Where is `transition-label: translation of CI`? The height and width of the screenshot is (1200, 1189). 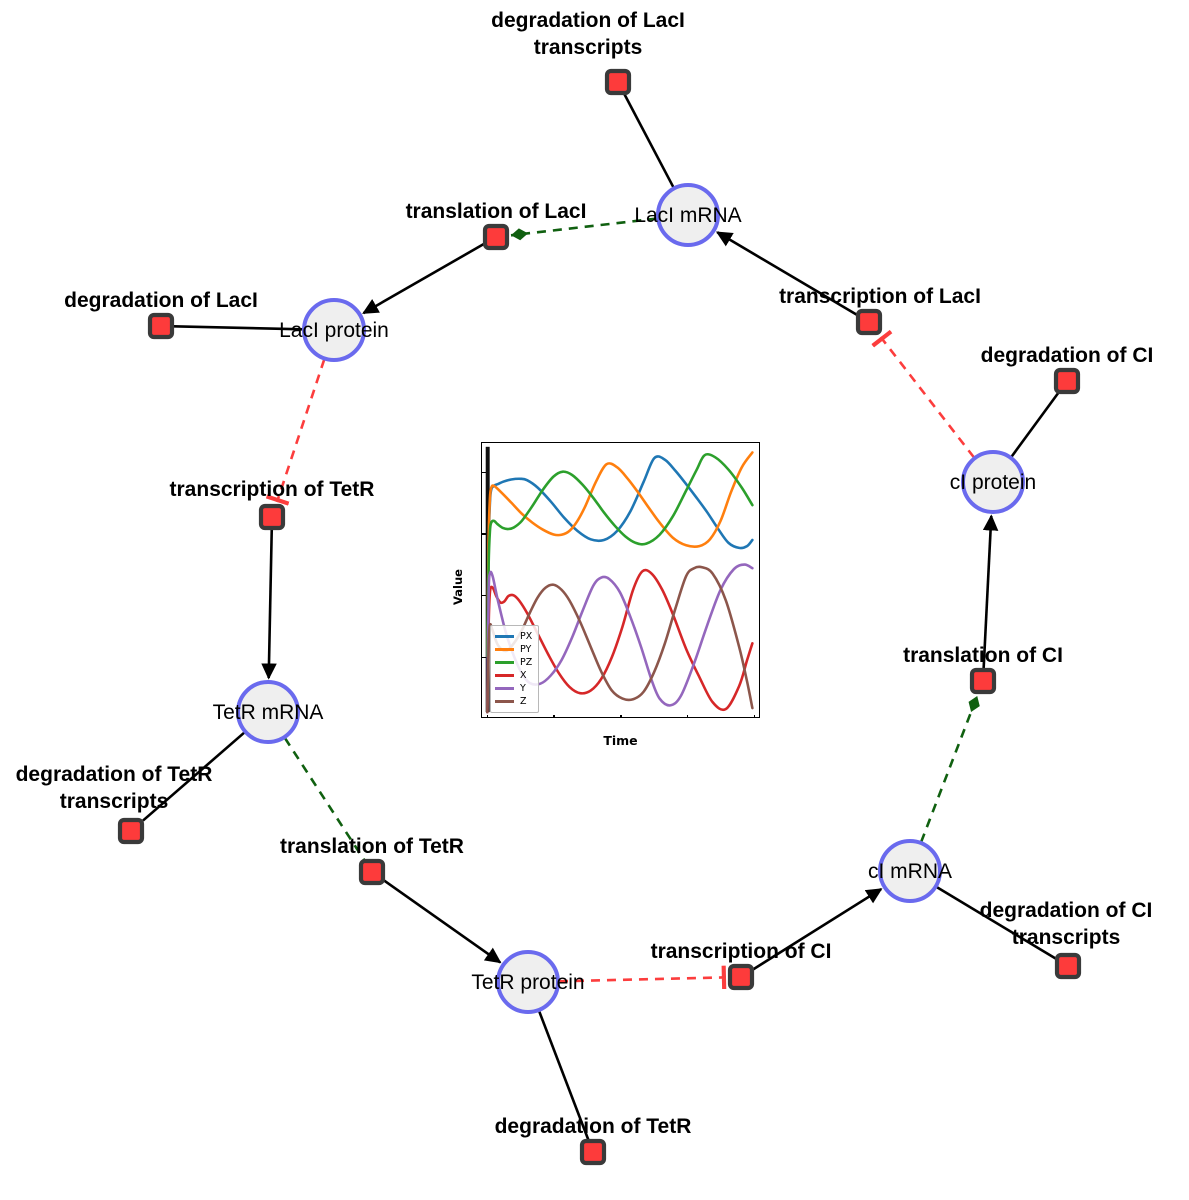
transition-label: translation of CI is located at coordinates (983, 655).